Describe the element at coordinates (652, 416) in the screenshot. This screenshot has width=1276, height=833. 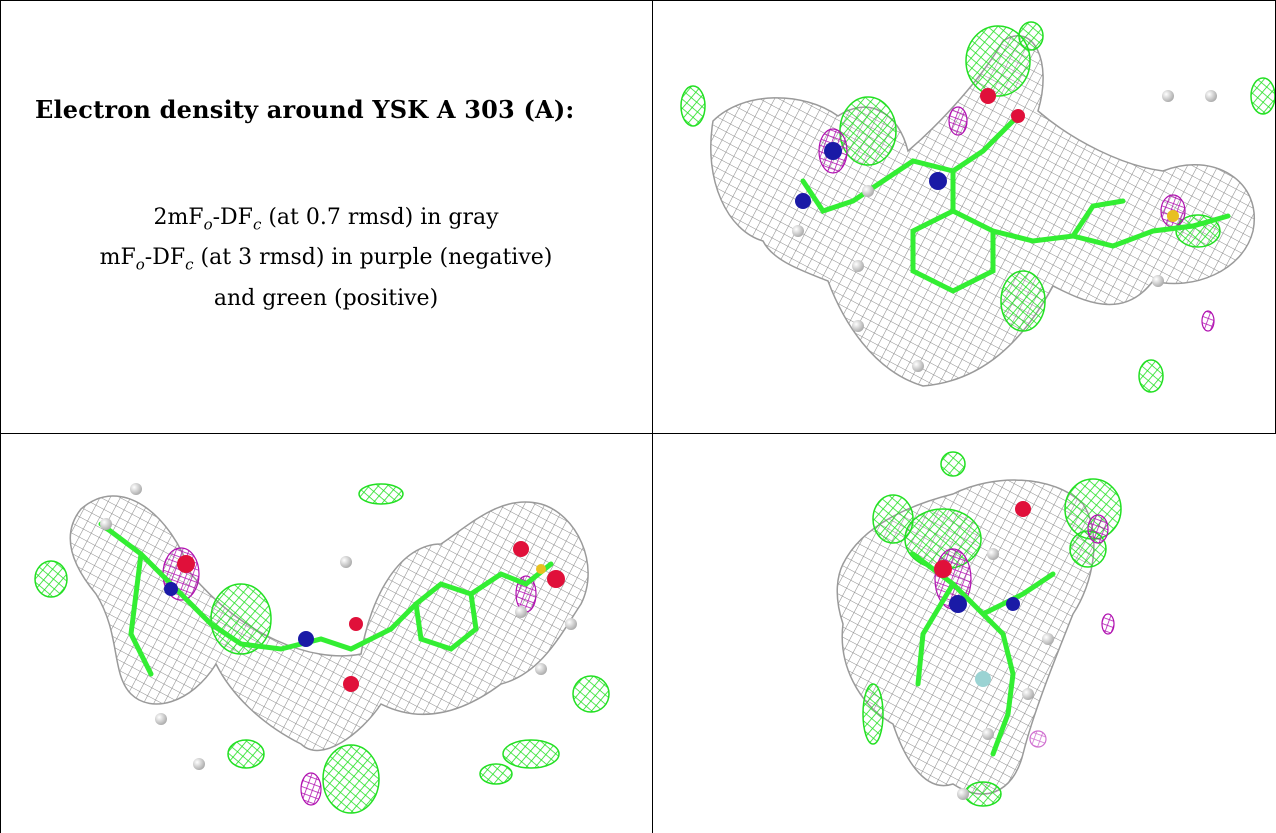
I see `table-border-center` at that location.